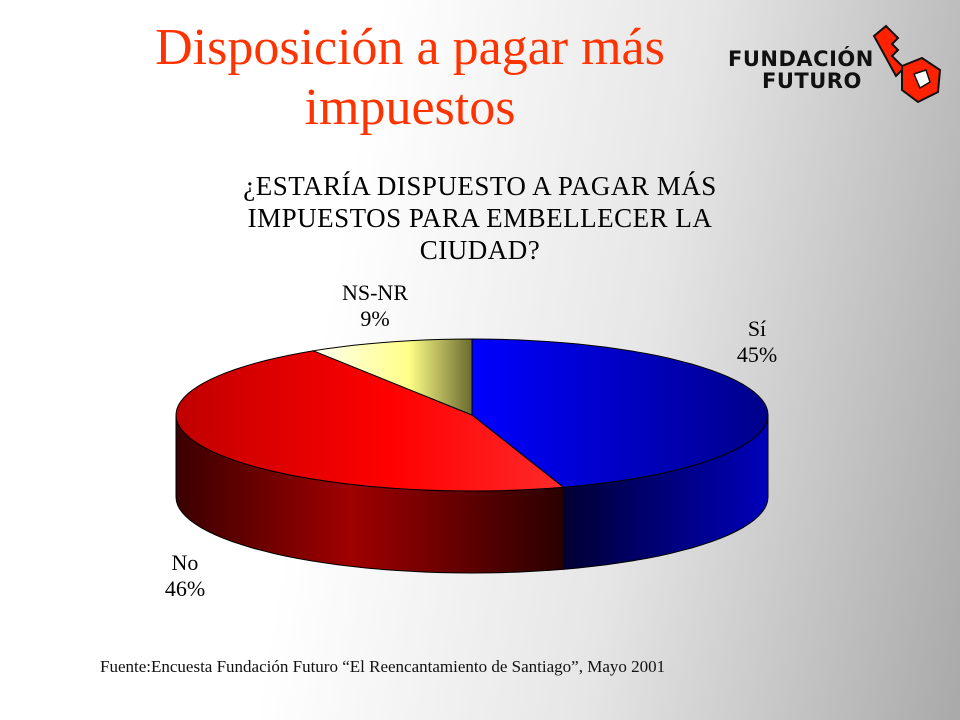  I want to click on logo-text: FUNDACIÓN FUTURO, so click(801, 70).